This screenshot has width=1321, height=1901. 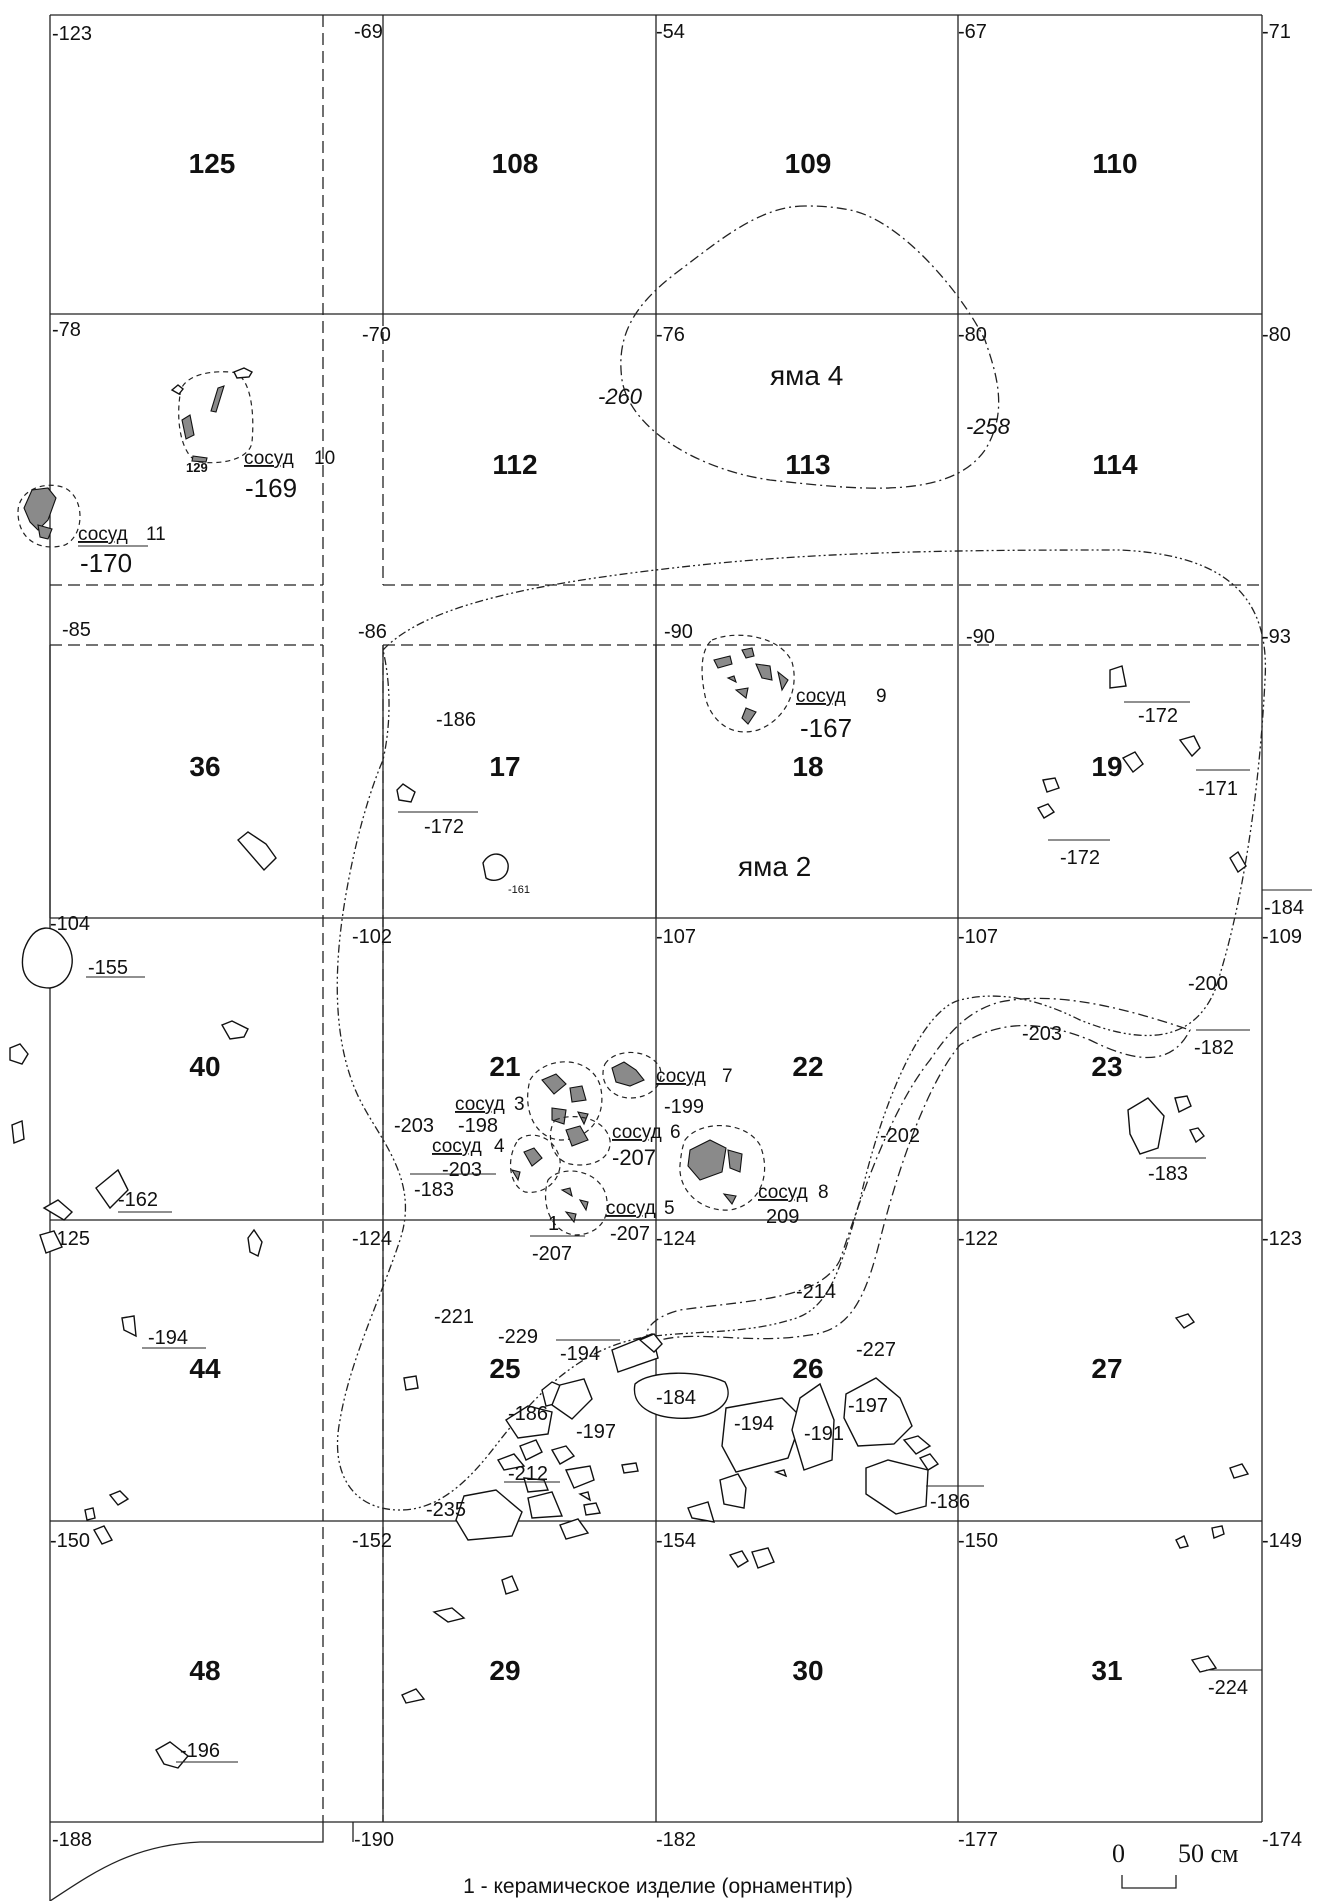 What do you see at coordinates (515, 163) in the screenshot?
I see `square-108: 108` at bounding box center [515, 163].